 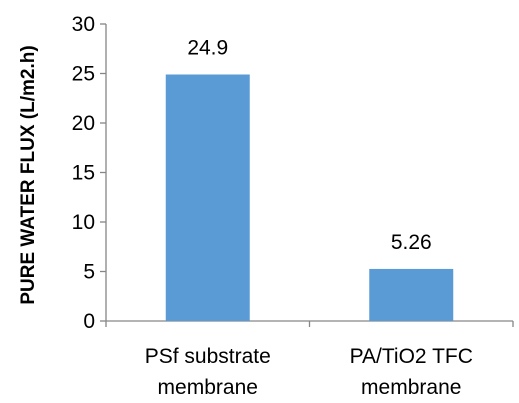 What do you see at coordinates (83, 74) in the screenshot?
I see `y-tick-label: 25` at bounding box center [83, 74].